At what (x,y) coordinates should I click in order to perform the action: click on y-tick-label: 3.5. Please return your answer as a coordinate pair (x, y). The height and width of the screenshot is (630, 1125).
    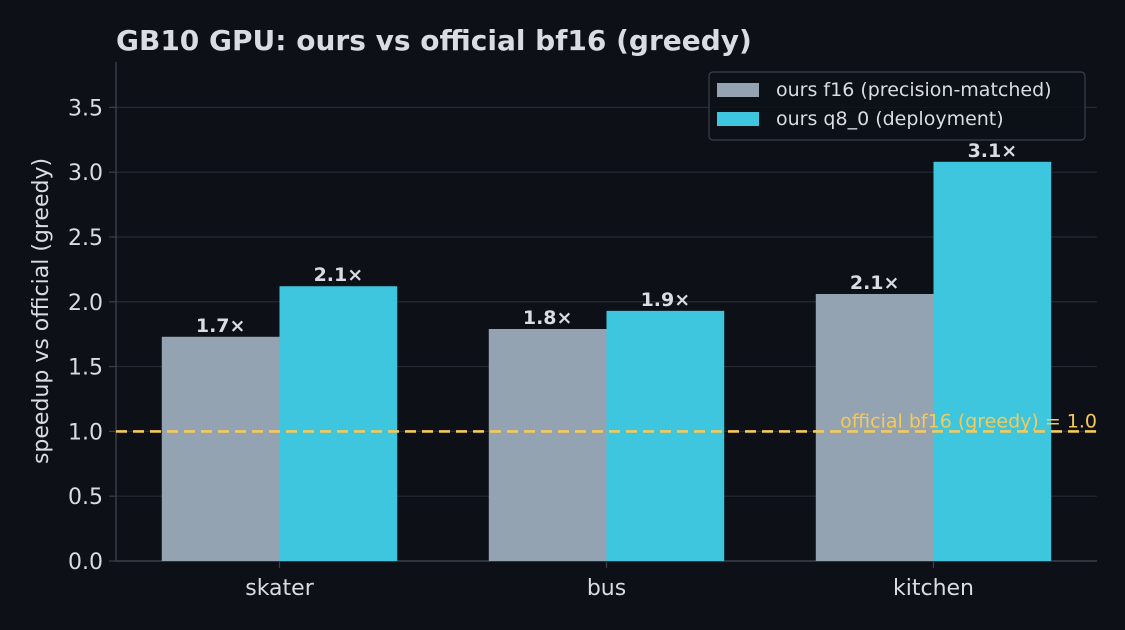
    Looking at the image, I should click on (85, 108).